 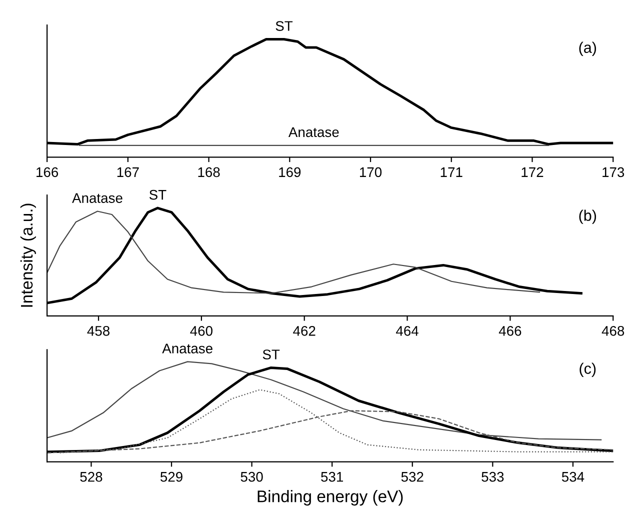 What do you see at coordinates (587, 217) in the screenshot?
I see `annotation: (b)` at bounding box center [587, 217].